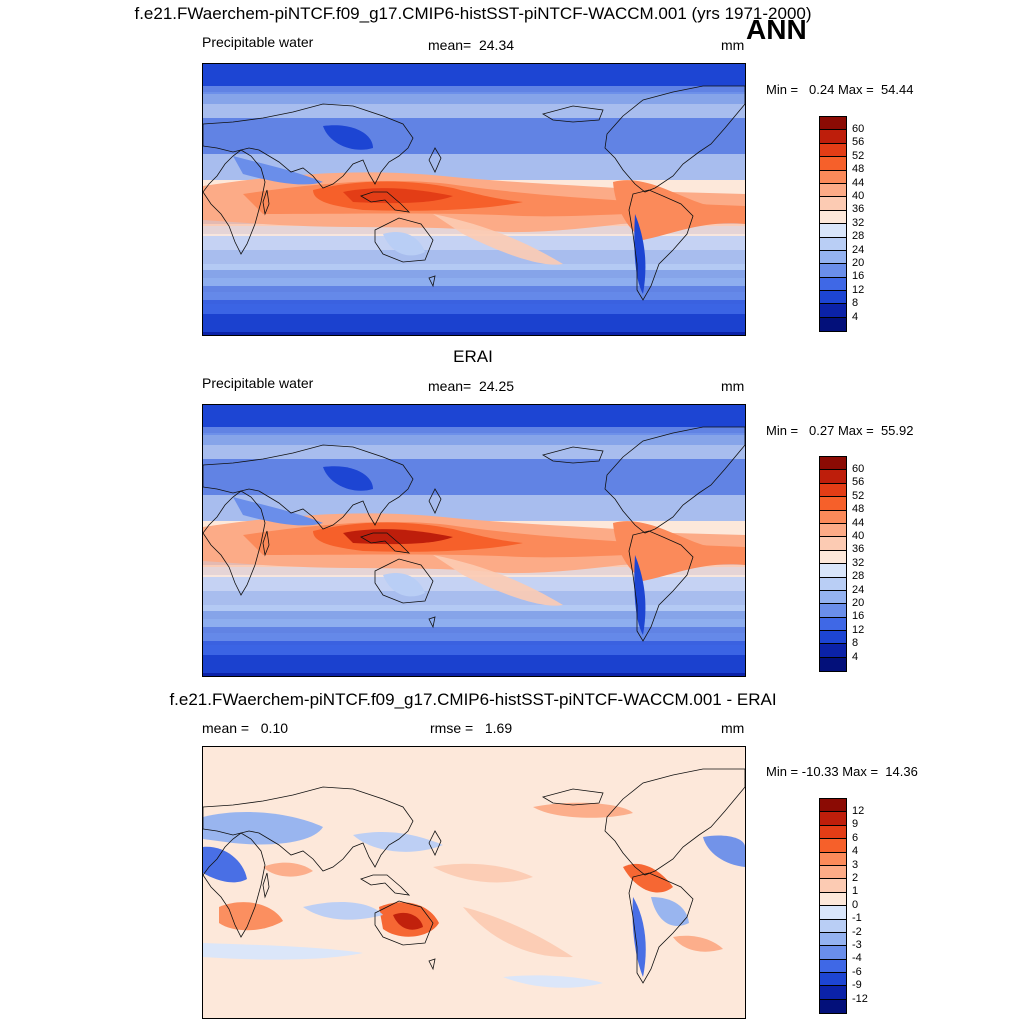  What do you see at coordinates (857, 944) in the screenshot?
I see `colorbar-tick-label: -3` at bounding box center [857, 944].